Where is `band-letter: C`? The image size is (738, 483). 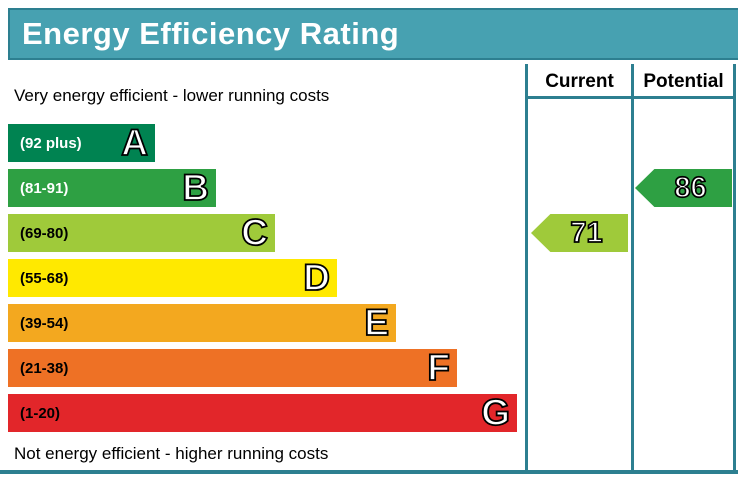
band-letter: C is located at coordinates (254, 232).